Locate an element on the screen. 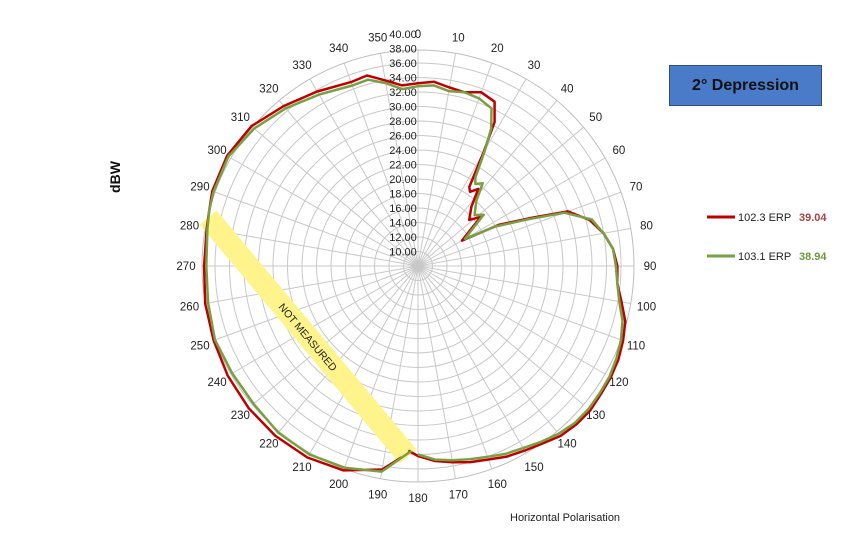 The height and width of the screenshot is (534, 850). angle-tick-label: 320 is located at coordinates (268, 89).